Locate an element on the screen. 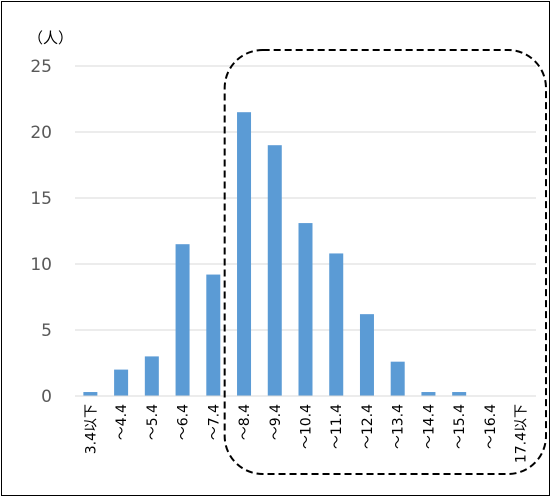 The height and width of the screenshot is (497, 551). y-axis-ticks: 0 5 10 15 20 25 is located at coordinates (41, 232).